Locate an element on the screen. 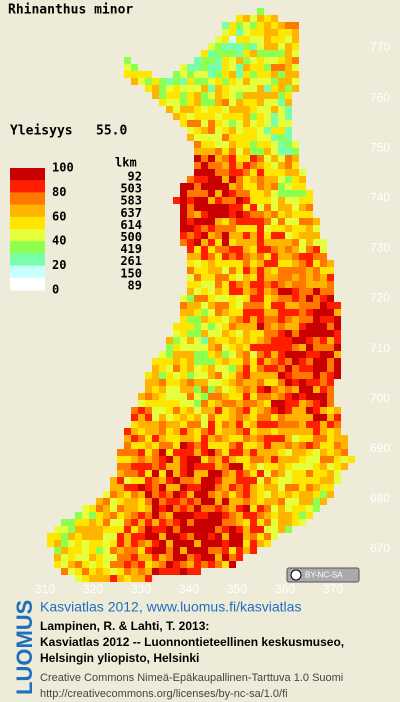 The width and height of the screenshot is (400, 702). y-coordinate-label: 760 is located at coordinates (380, 97).